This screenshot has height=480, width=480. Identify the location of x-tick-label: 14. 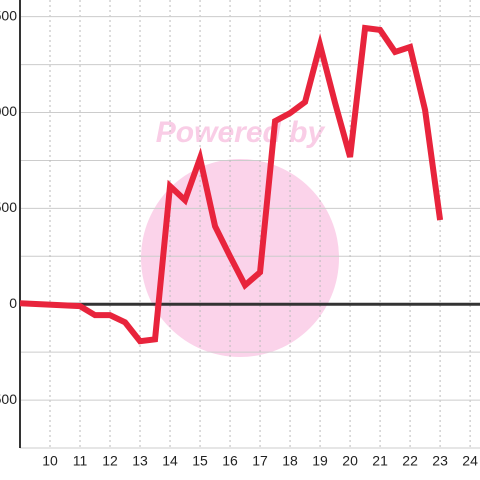
(170, 461).